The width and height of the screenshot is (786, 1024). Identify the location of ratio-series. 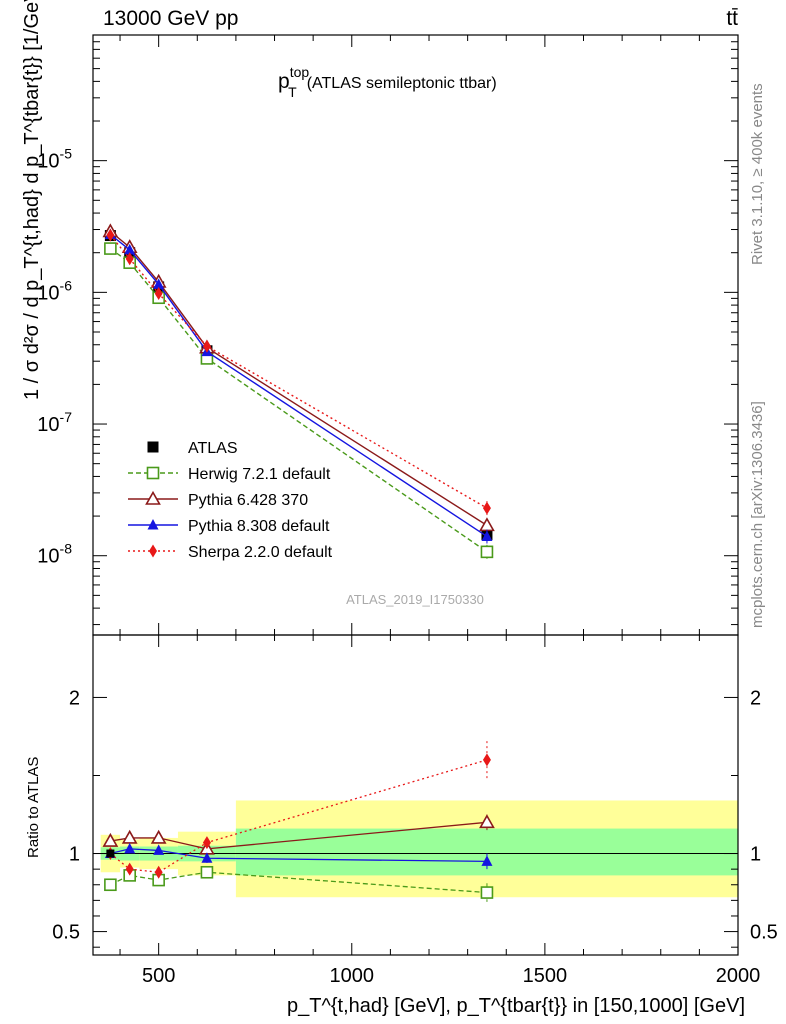
(298, 821).